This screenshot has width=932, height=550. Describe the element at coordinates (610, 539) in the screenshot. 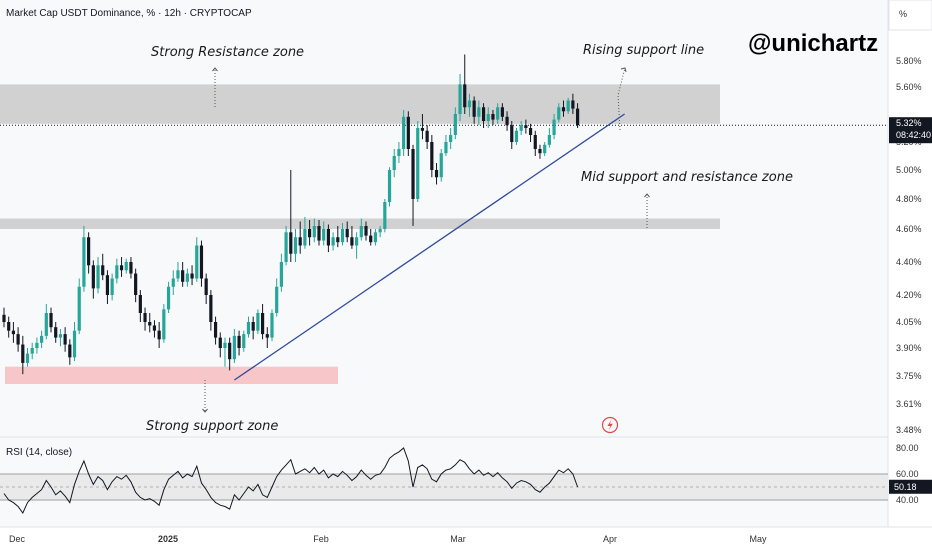

I see `time-tick-label: Apr` at that location.